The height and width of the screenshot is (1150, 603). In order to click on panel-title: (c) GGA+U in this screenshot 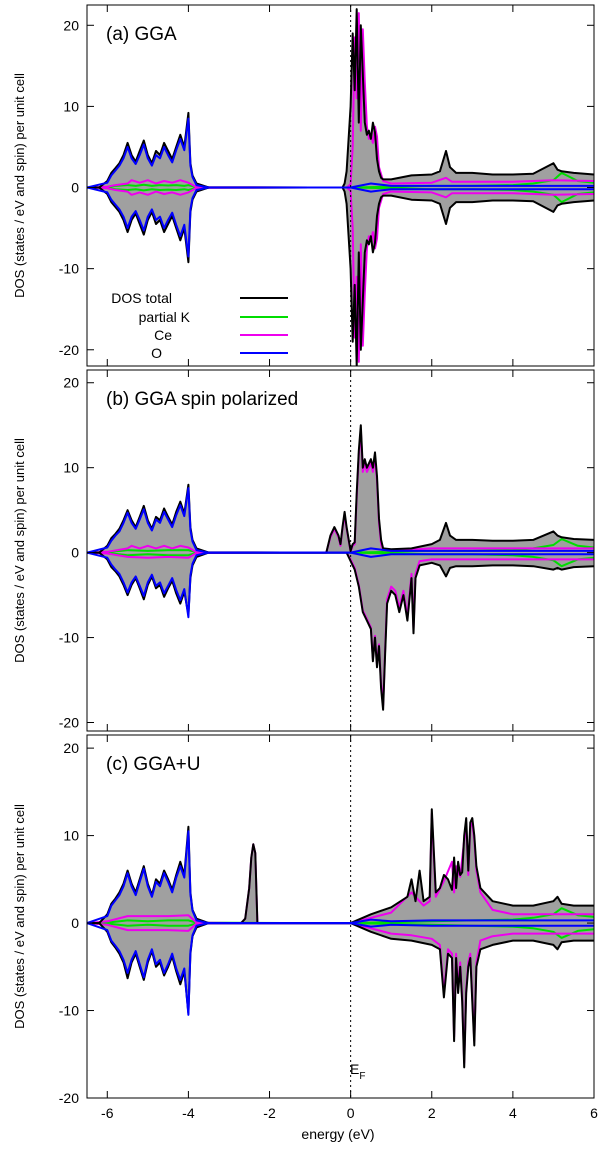, I will do `click(153, 764)`.